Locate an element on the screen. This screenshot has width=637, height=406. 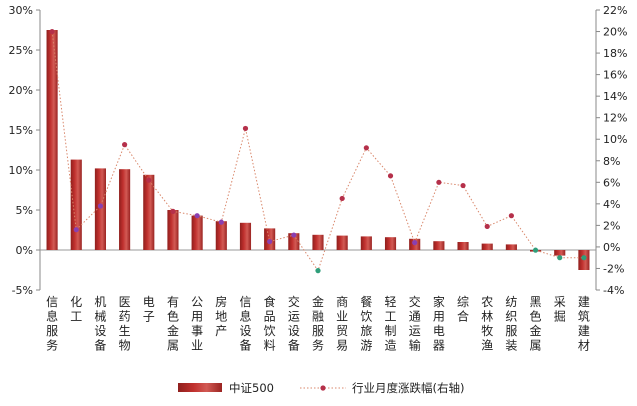
right-tick-label: 20% is located at coordinates (615, 32).